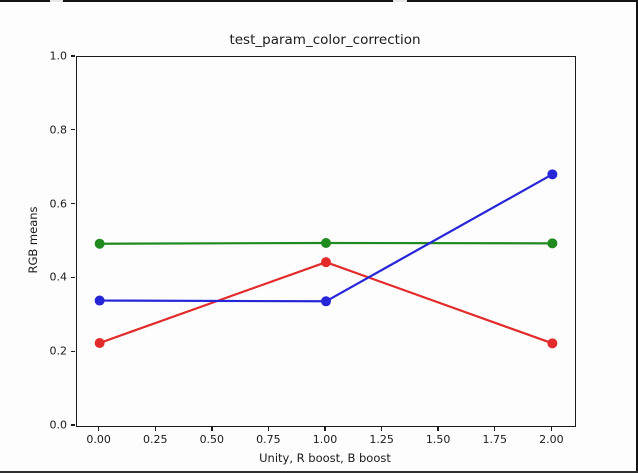  I want to click on y-tick-label: 0.4, so click(58, 277).